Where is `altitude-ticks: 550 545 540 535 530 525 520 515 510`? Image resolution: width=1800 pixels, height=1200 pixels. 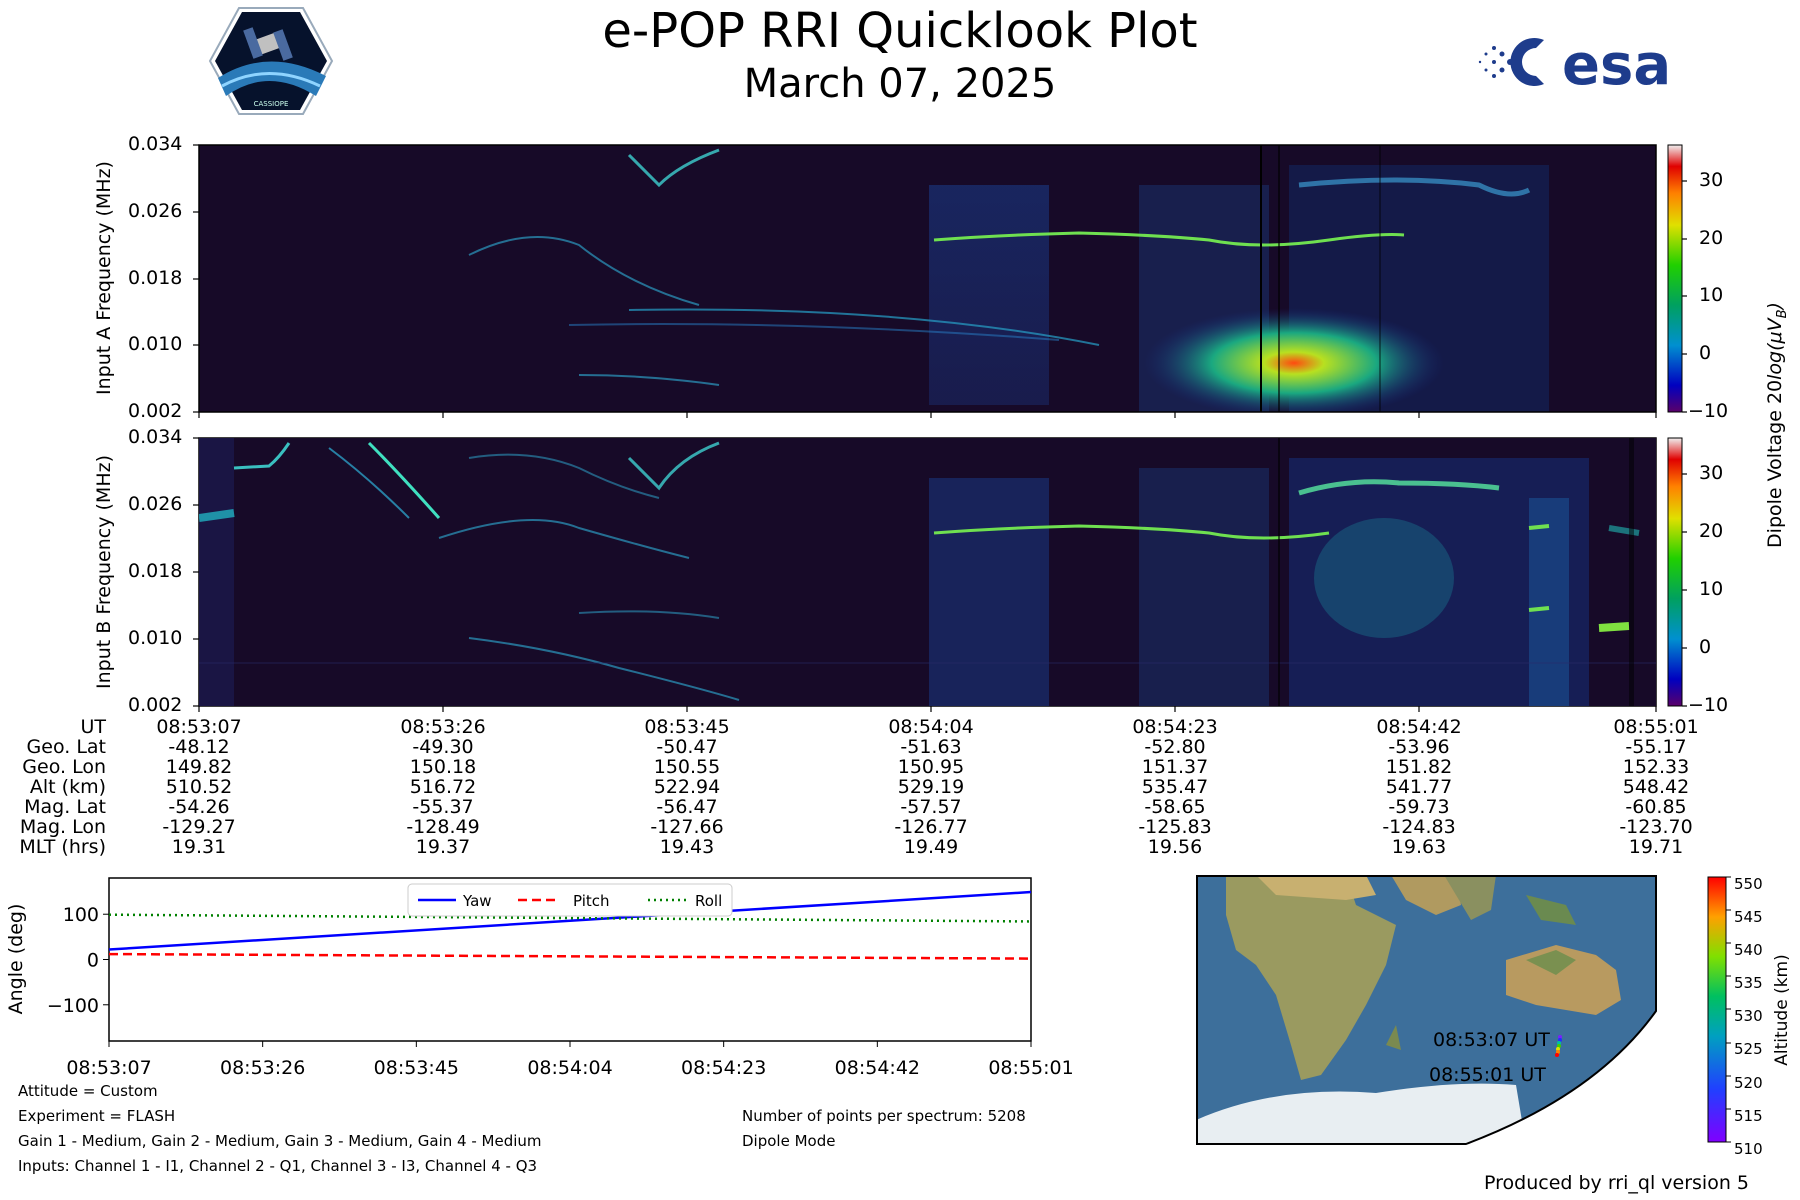 altitude-ticks: 550 545 540 535 530 525 520 515 510 is located at coordinates (1748, 1017).